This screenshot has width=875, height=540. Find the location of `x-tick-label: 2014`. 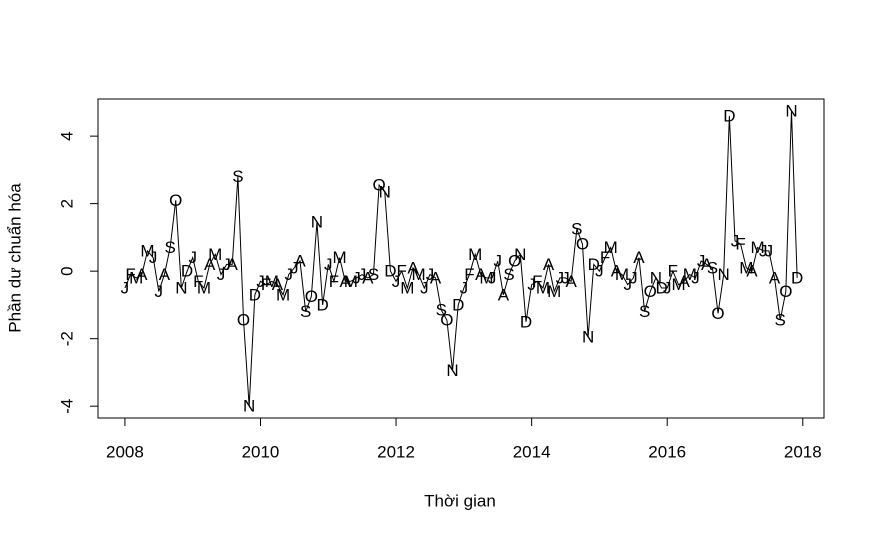

x-tick-label: 2014 is located at coordinates (532, 451).